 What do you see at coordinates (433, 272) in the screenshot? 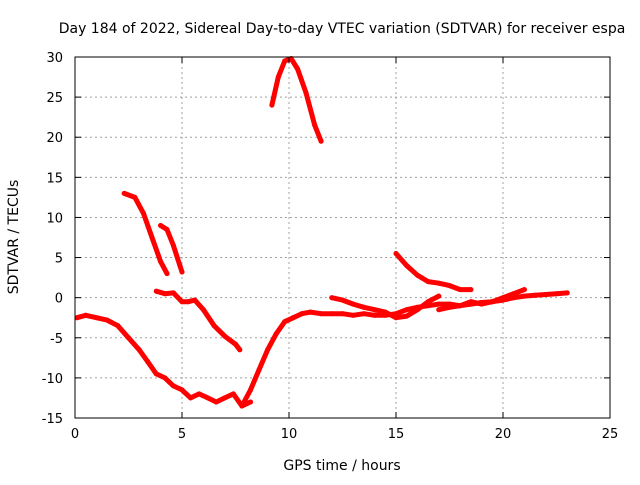
I see `series-track-g` at bounding box center [433, 272].